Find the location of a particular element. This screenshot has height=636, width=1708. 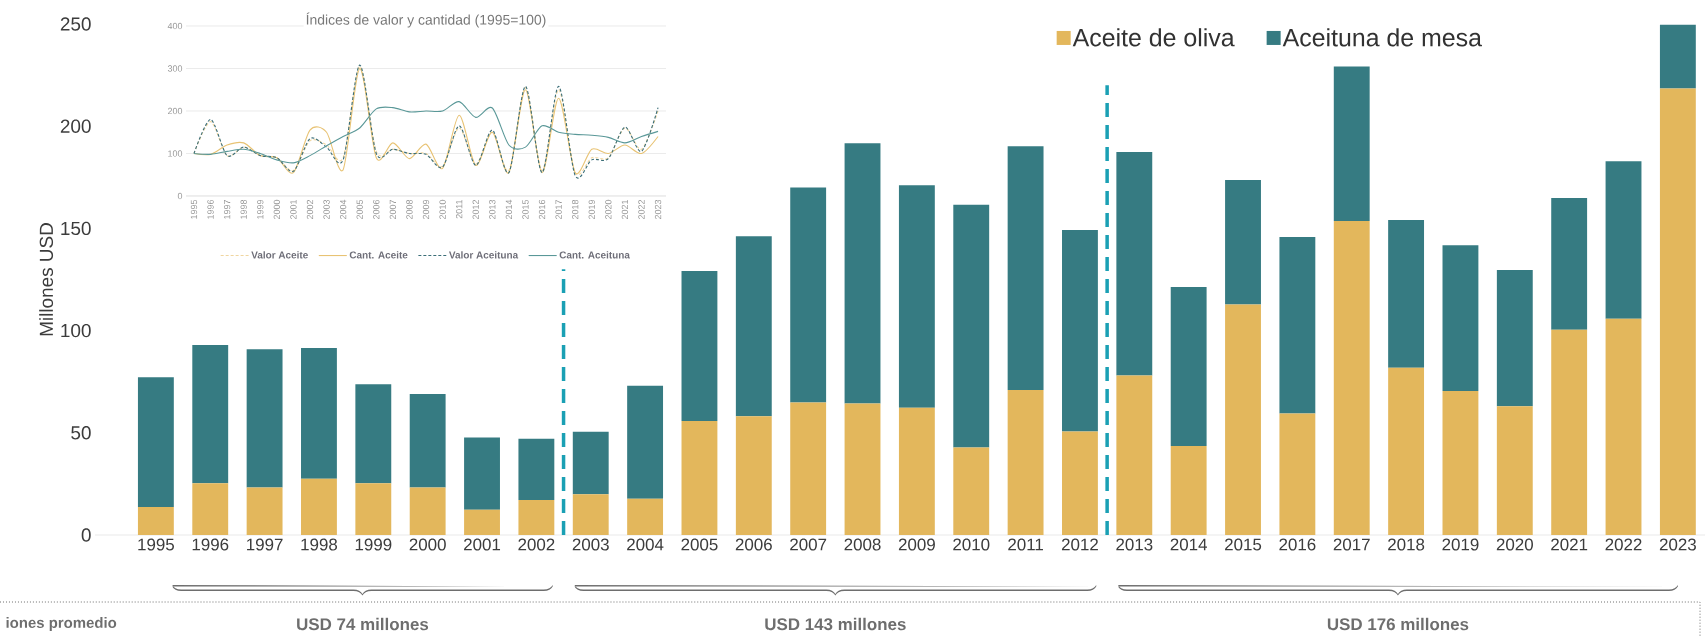

x-tick-label: 2023 is located at coordinates (658, 209).